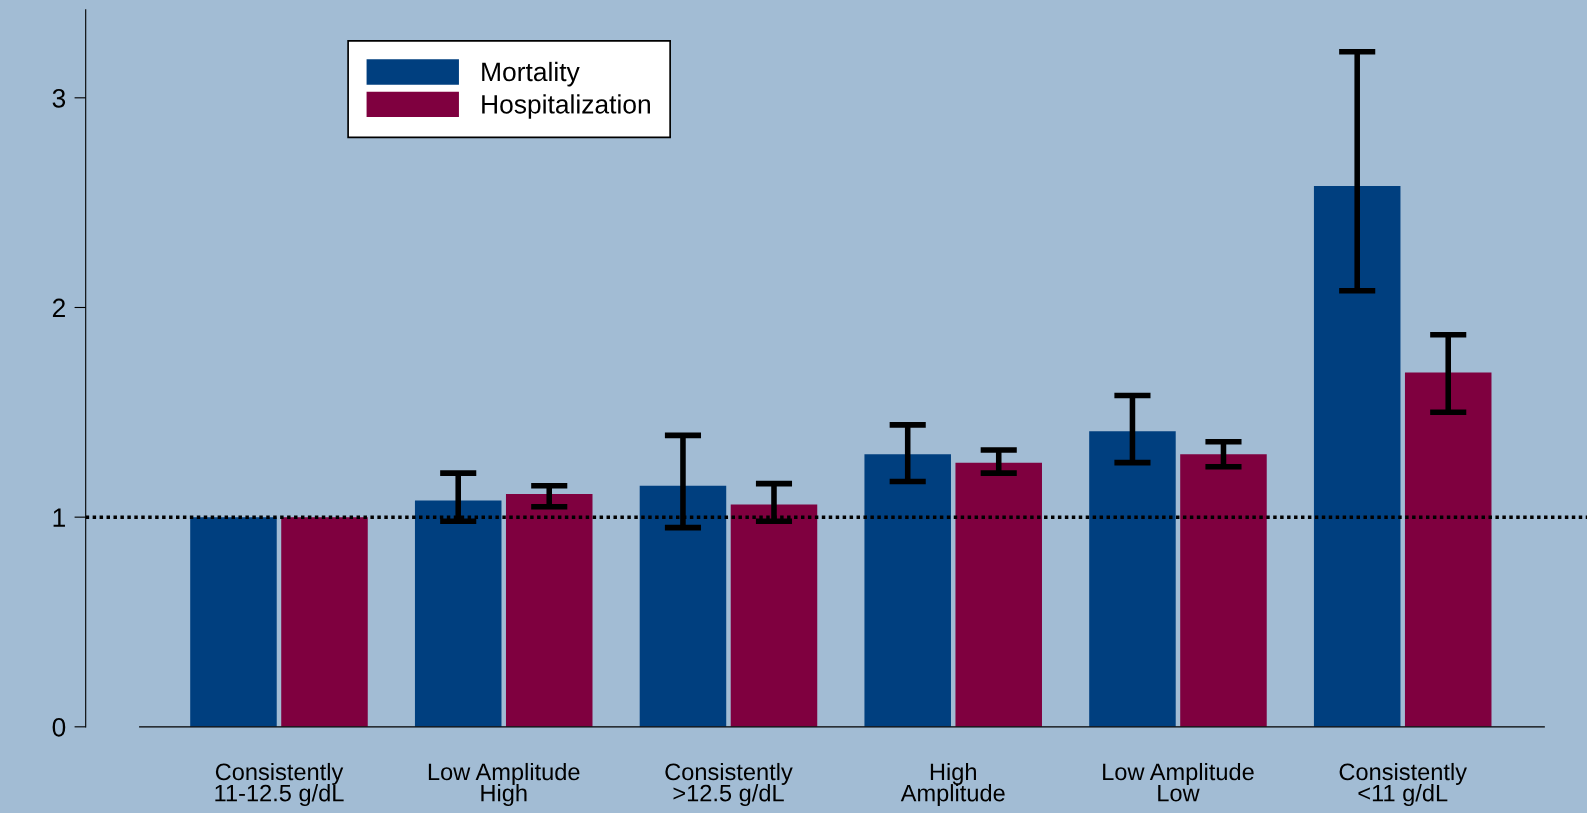 The height and width of the screenshot is (813, 1587). Describe the element at coordinates (504, 784) in the screenshot. I see `x-tick-label: Low Amplitude High` at that location.